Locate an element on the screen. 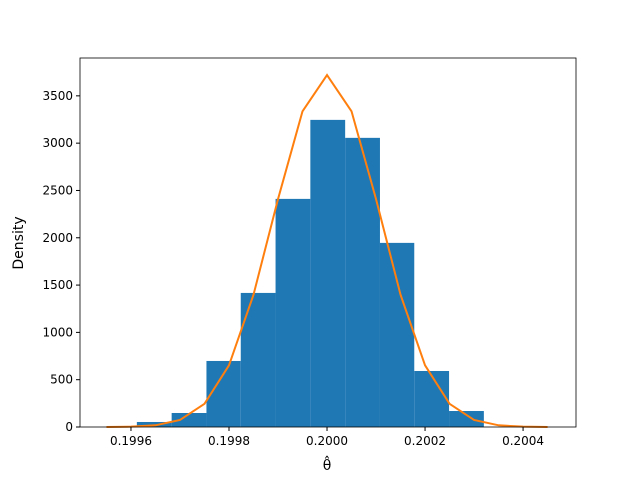 The image size is (640, 480). x-axis-label: θ̂ is located at coordinates (327, 464).